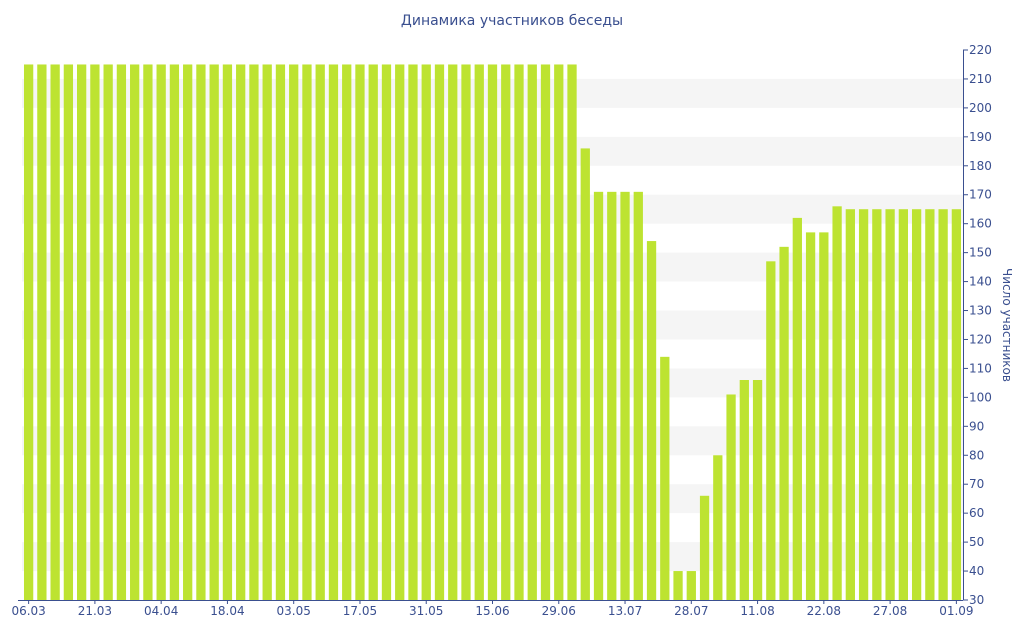 The width and height of the screenshot is (1024, 640). I want to click on x-tick-label: 01.09, so click(956, 611).